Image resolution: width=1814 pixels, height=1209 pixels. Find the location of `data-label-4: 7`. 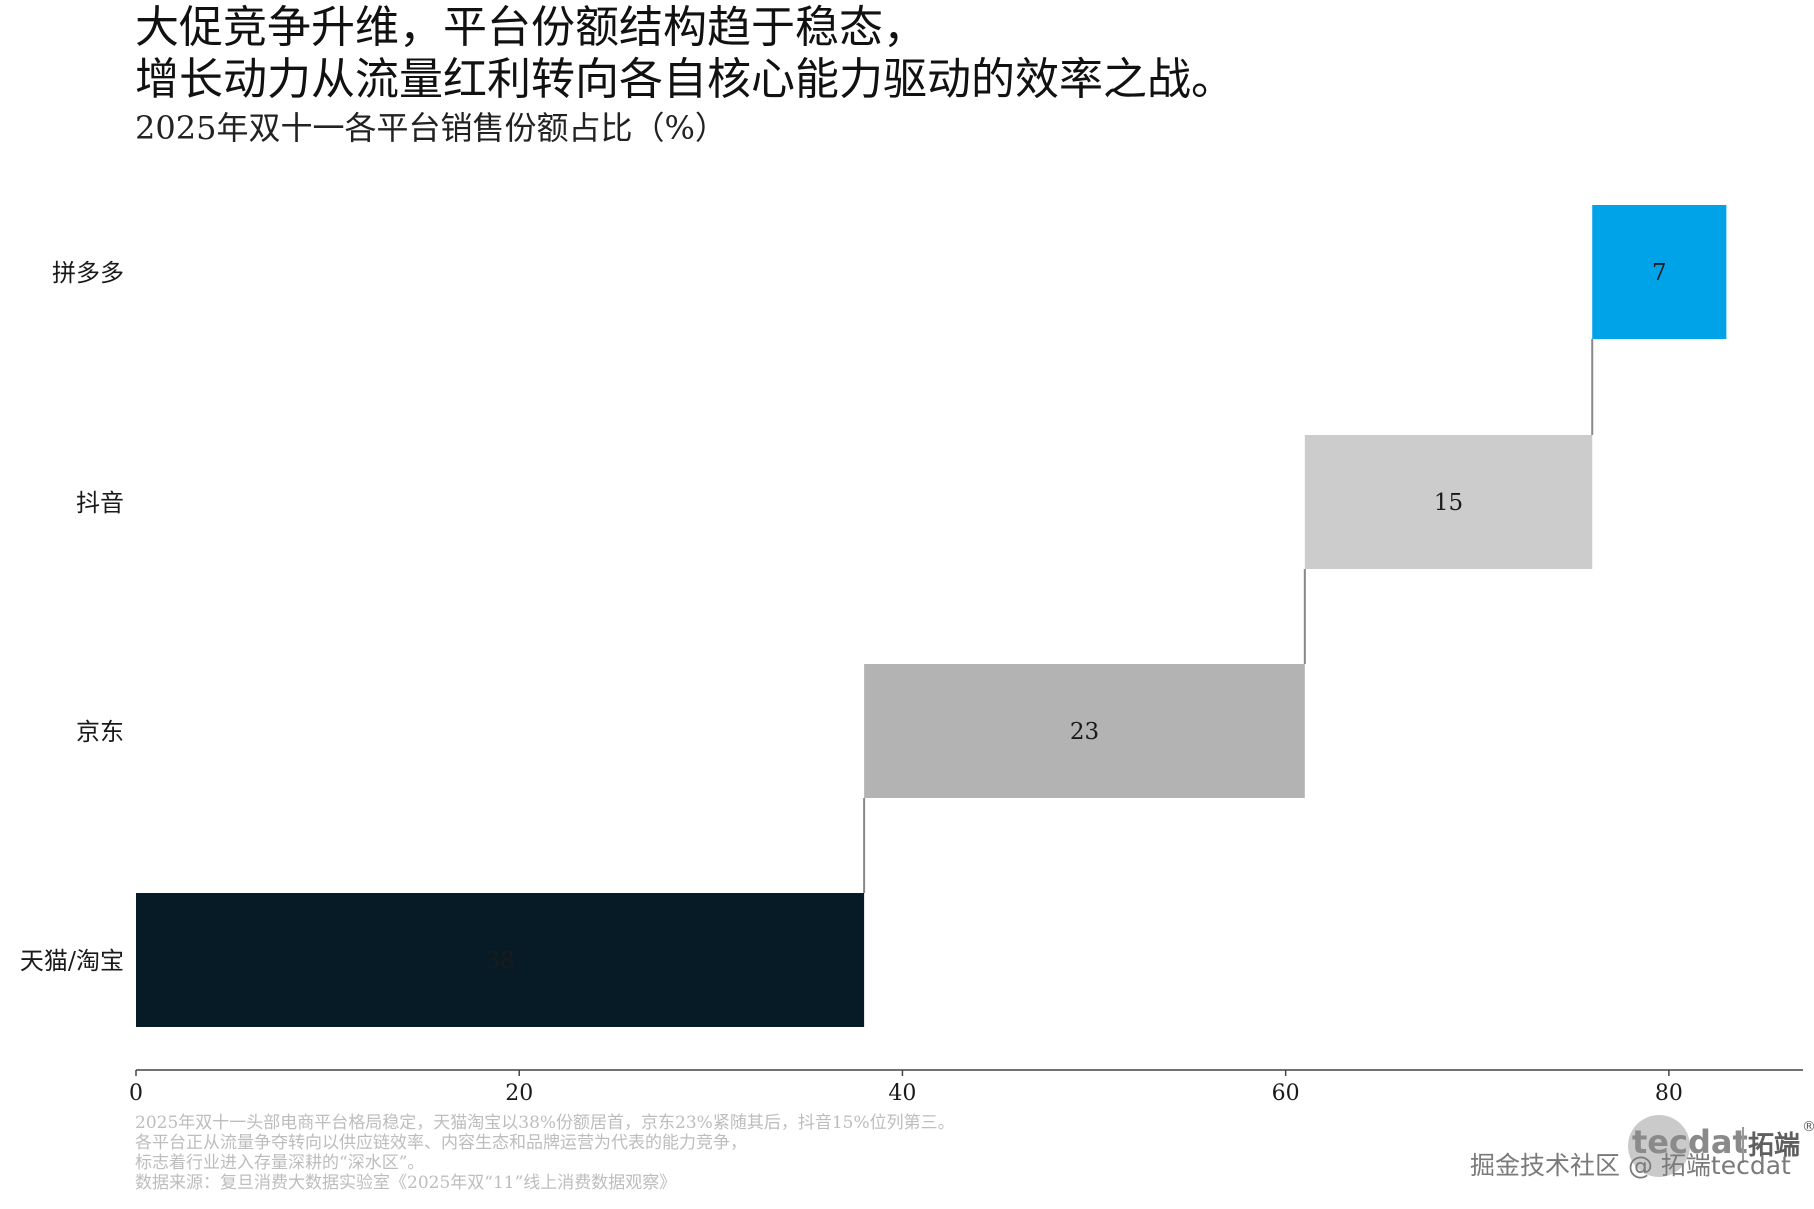

data-label-4: 7 is located at coordinates (1659, 273).